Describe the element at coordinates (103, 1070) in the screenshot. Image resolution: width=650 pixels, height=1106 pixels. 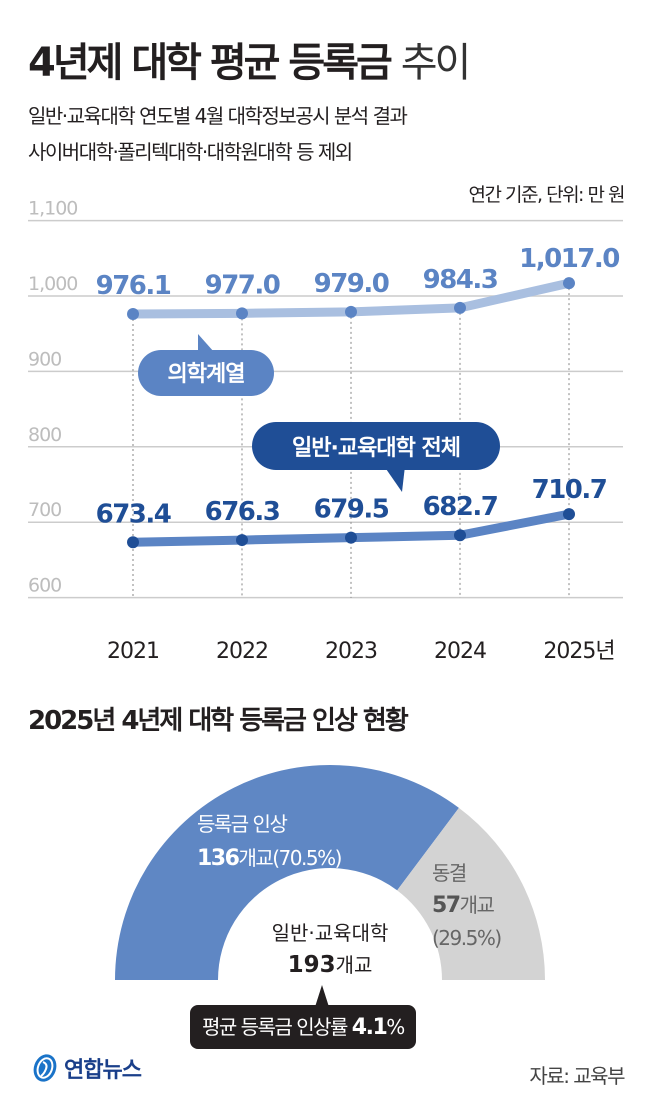
I see `logo-text: 연합뉴스` at that location.